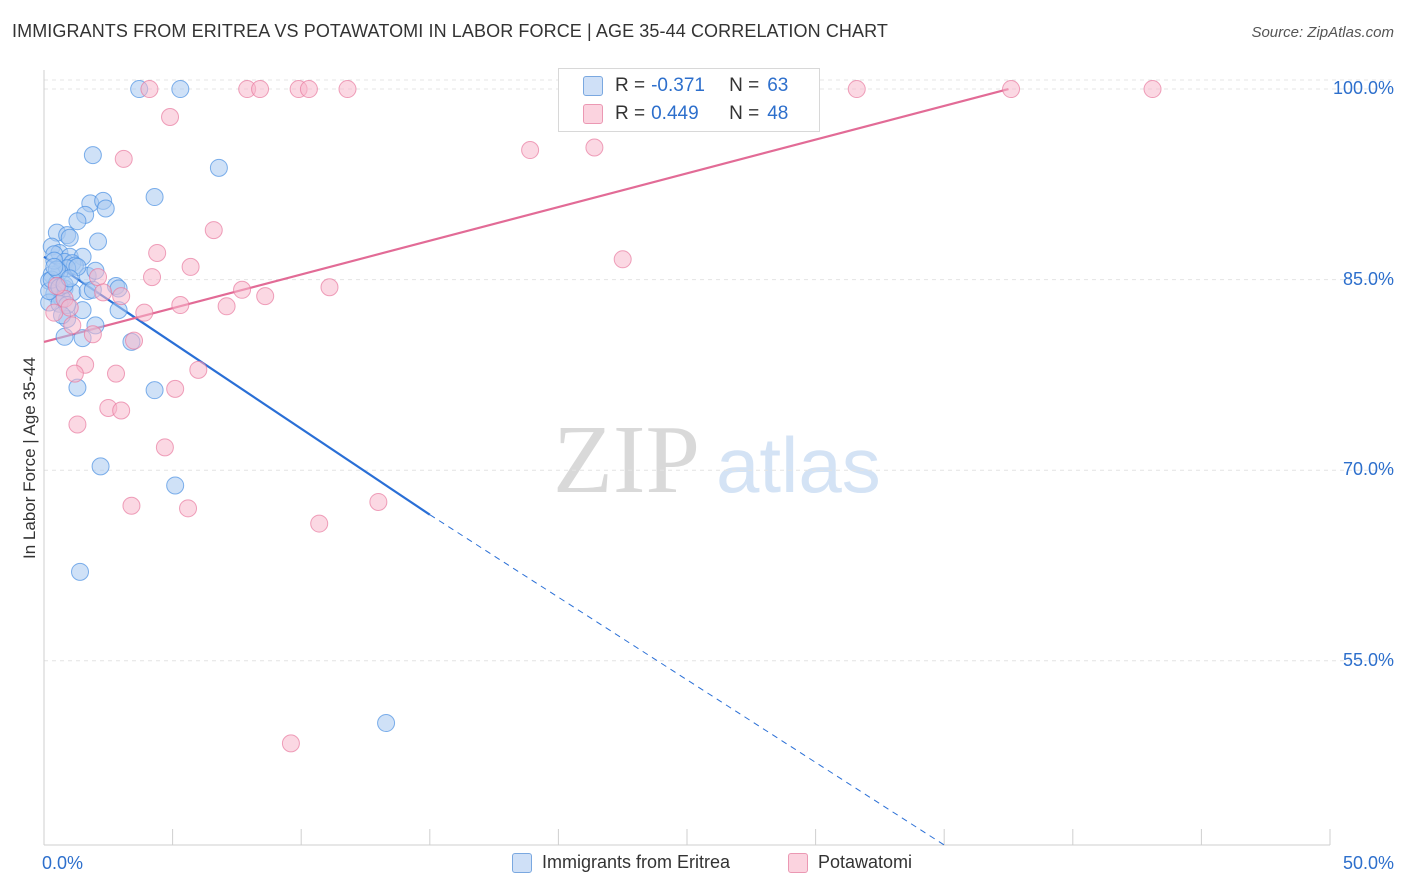  What do you see at coordinates (678, 85) in the screenshot?
I see `legend-r-value: -0.371` at bounding box center [678, 85].